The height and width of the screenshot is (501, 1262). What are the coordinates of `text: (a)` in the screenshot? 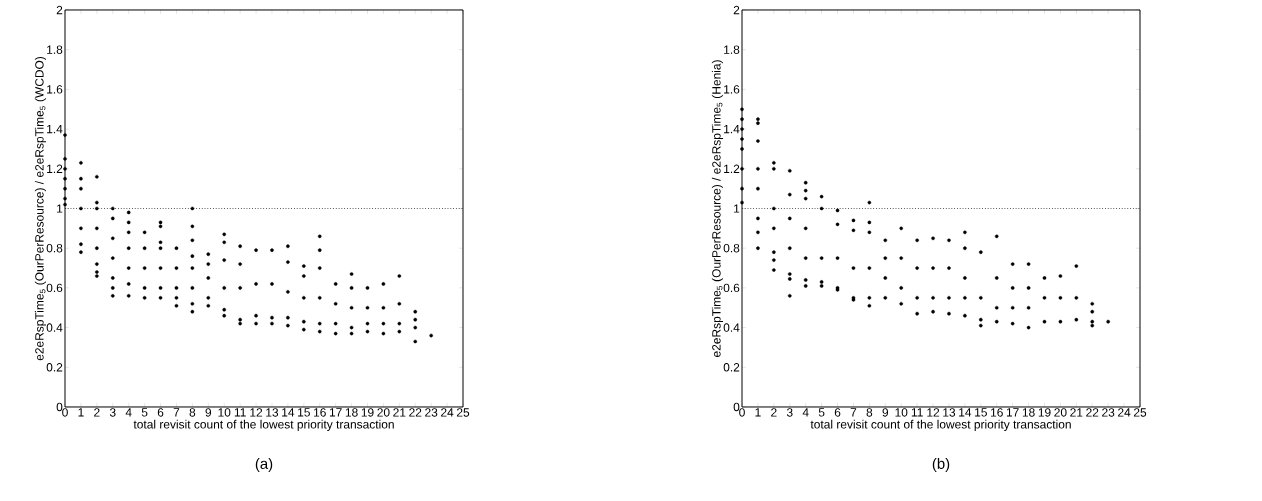 It's located at (264, 465).